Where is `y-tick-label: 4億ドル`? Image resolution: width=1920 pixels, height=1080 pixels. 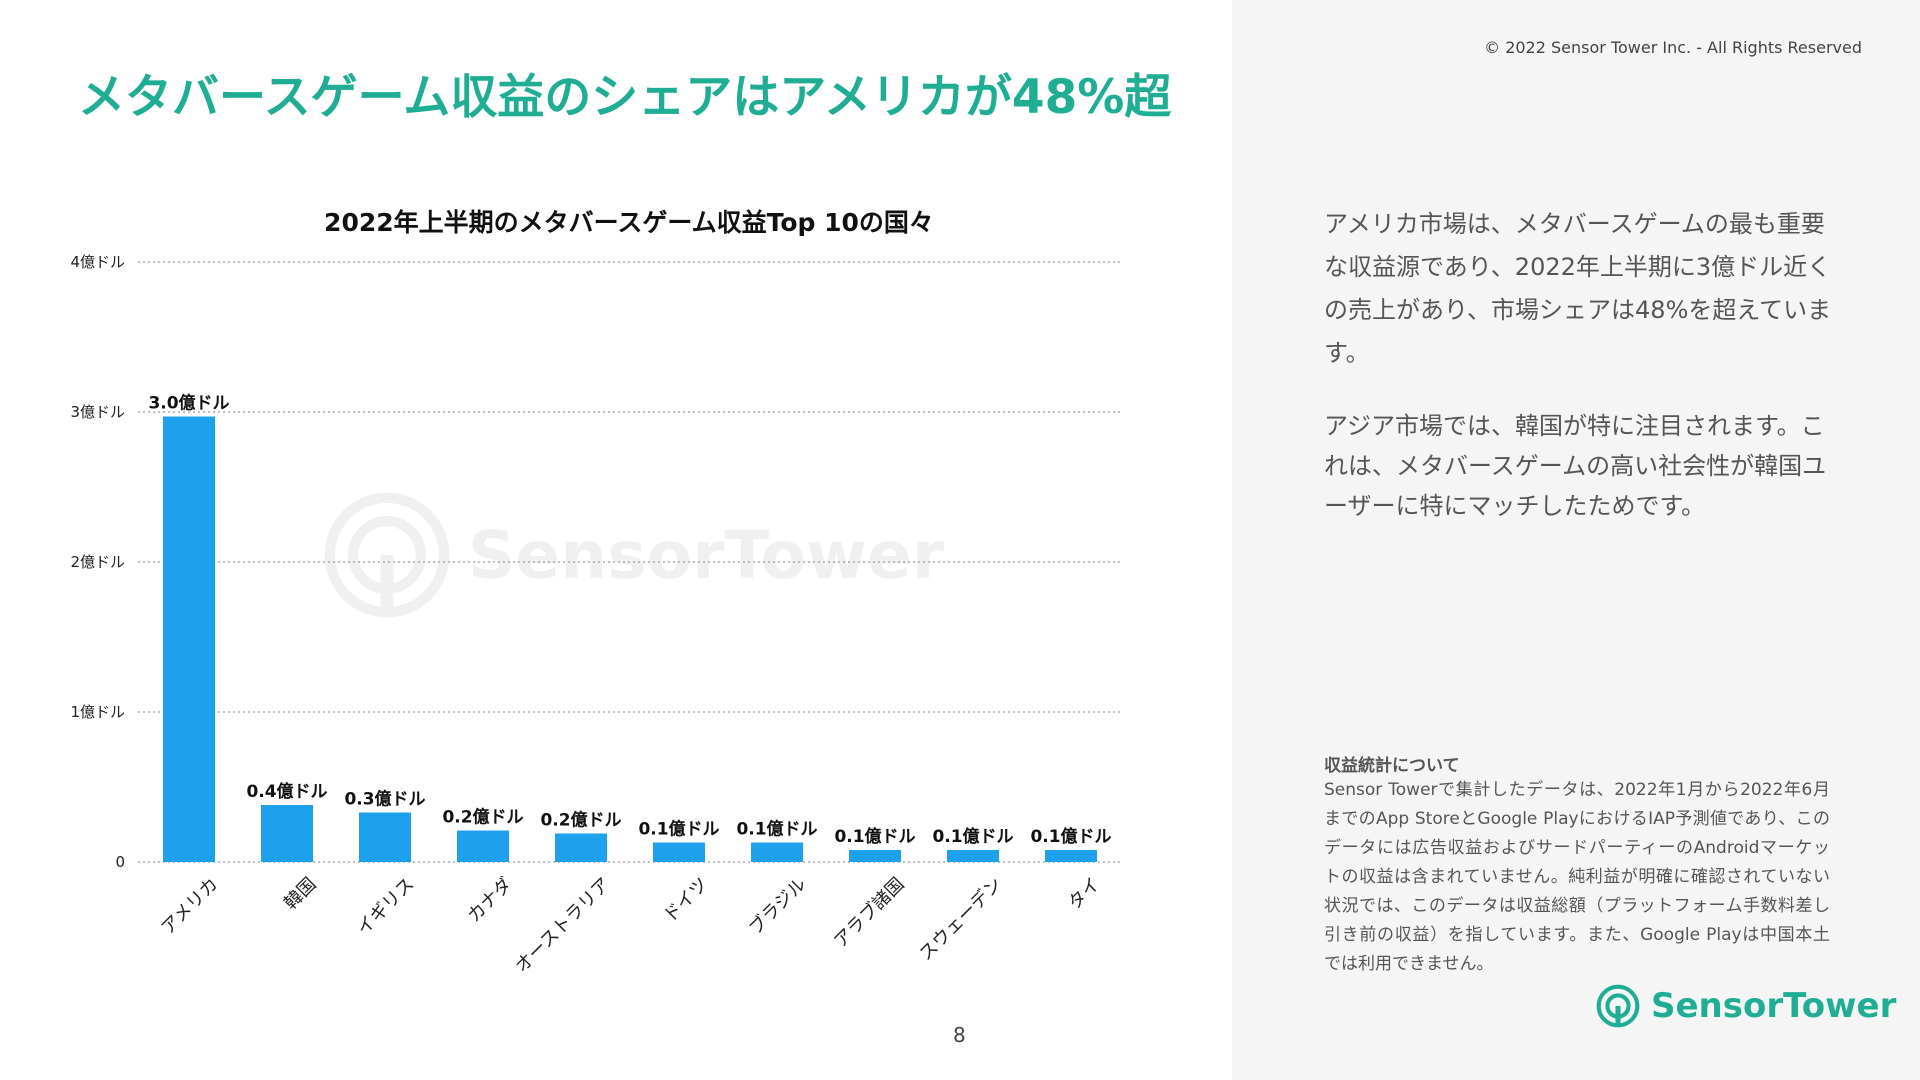 y-tick-label: 4億ドル is located at coordinates (97, 262).